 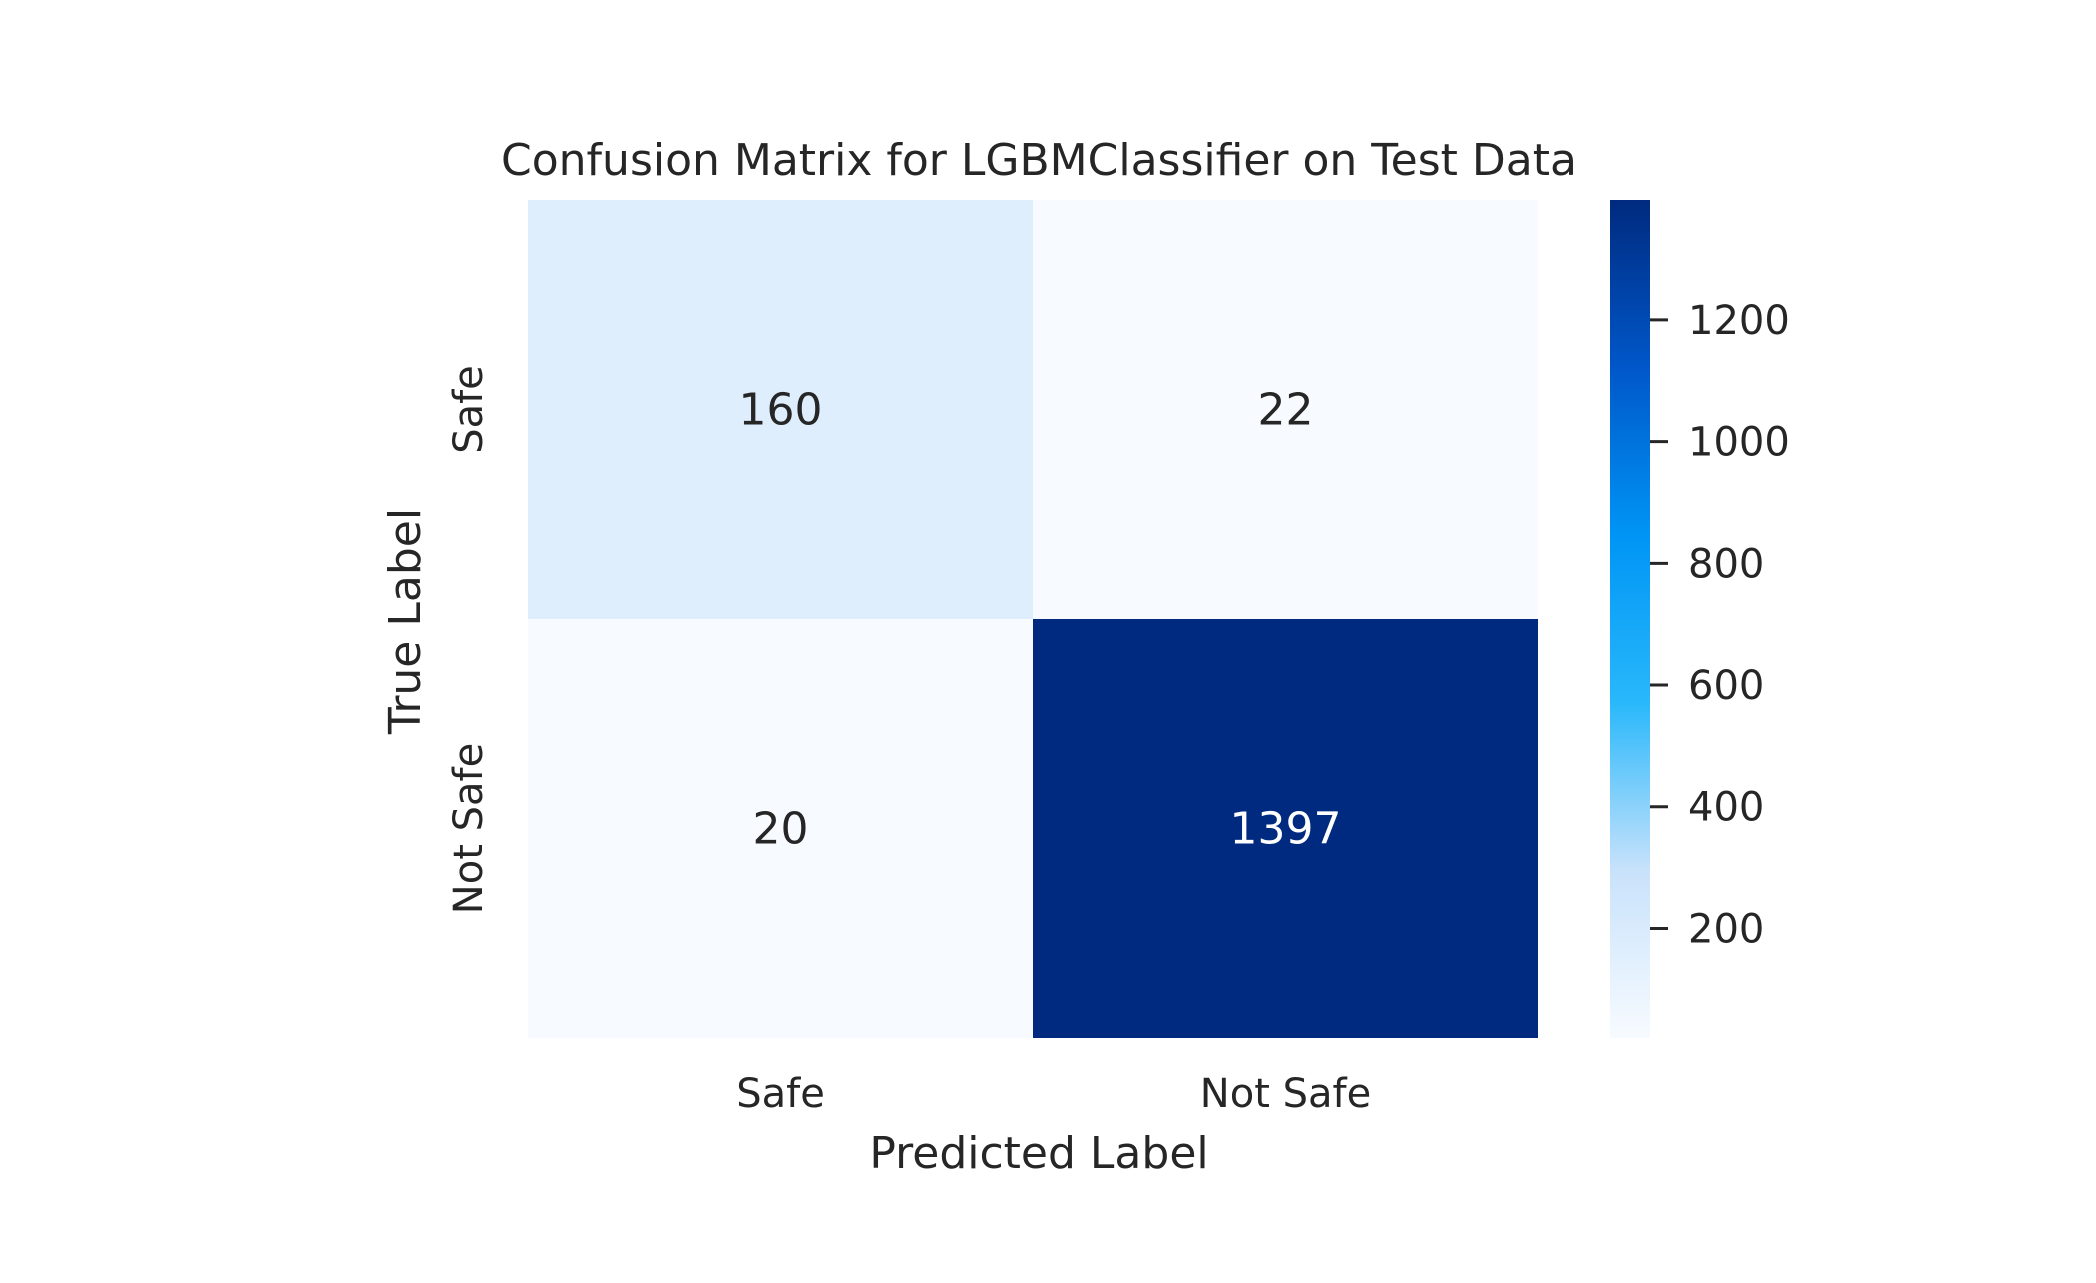 I want to click on colorbar-tick-label: 800, so click(x=1726, y=564).